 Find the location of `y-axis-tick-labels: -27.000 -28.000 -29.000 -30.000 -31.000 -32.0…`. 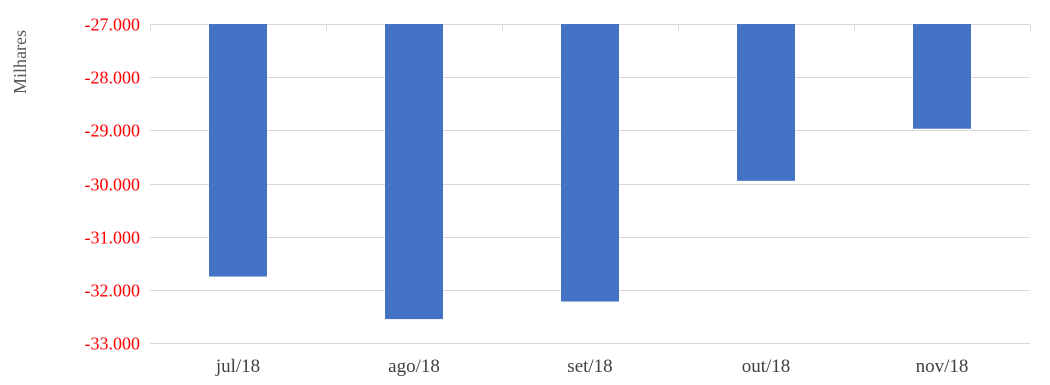

y-axis-tick-labels: -27.000 -28.000 -29.000 -30.000 -31.000 -32.0… is located at coordinates (113, 184).